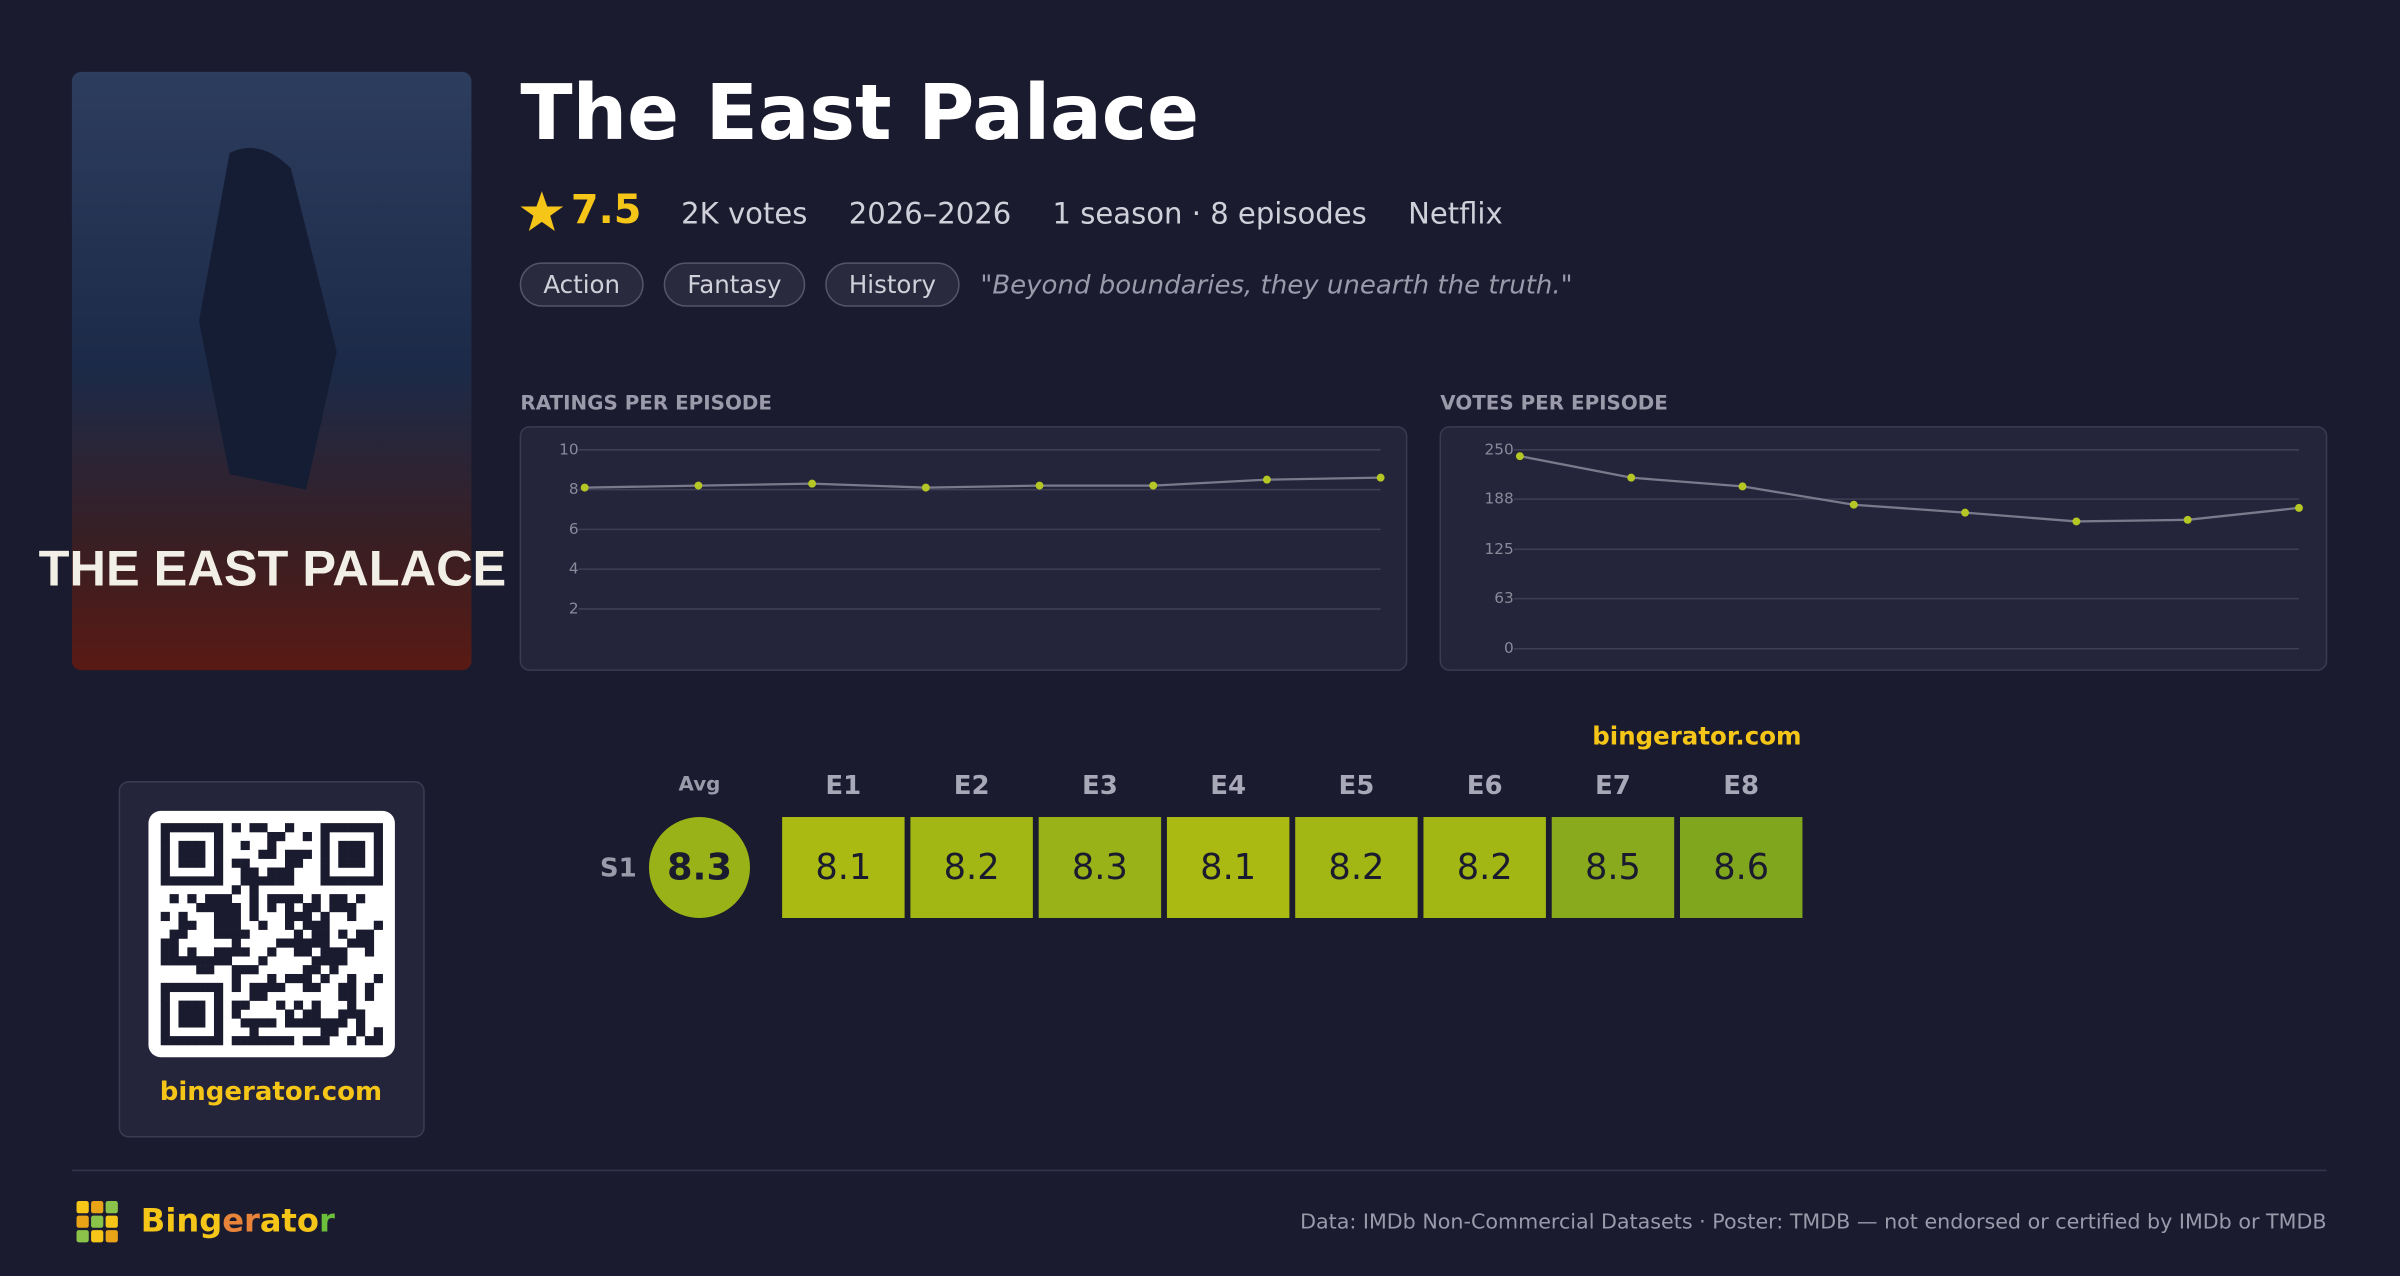  Describe the element at coordinates (581, 284) in the screenshot. I see `genre-label: Action` at that location.